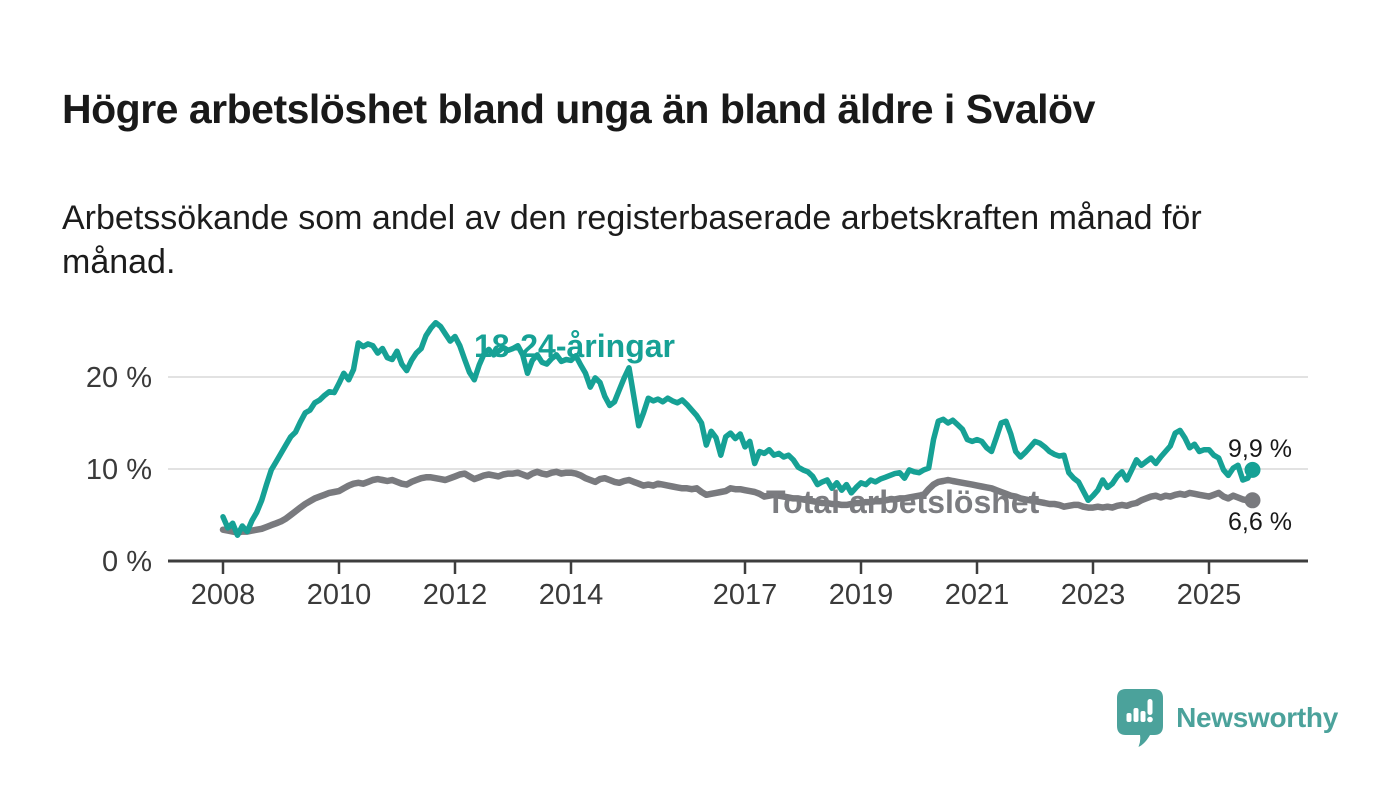  What do you see at coordinates (737, 502) in the screenshot?
I see `series-line-total` at bounding box center [737, 502].